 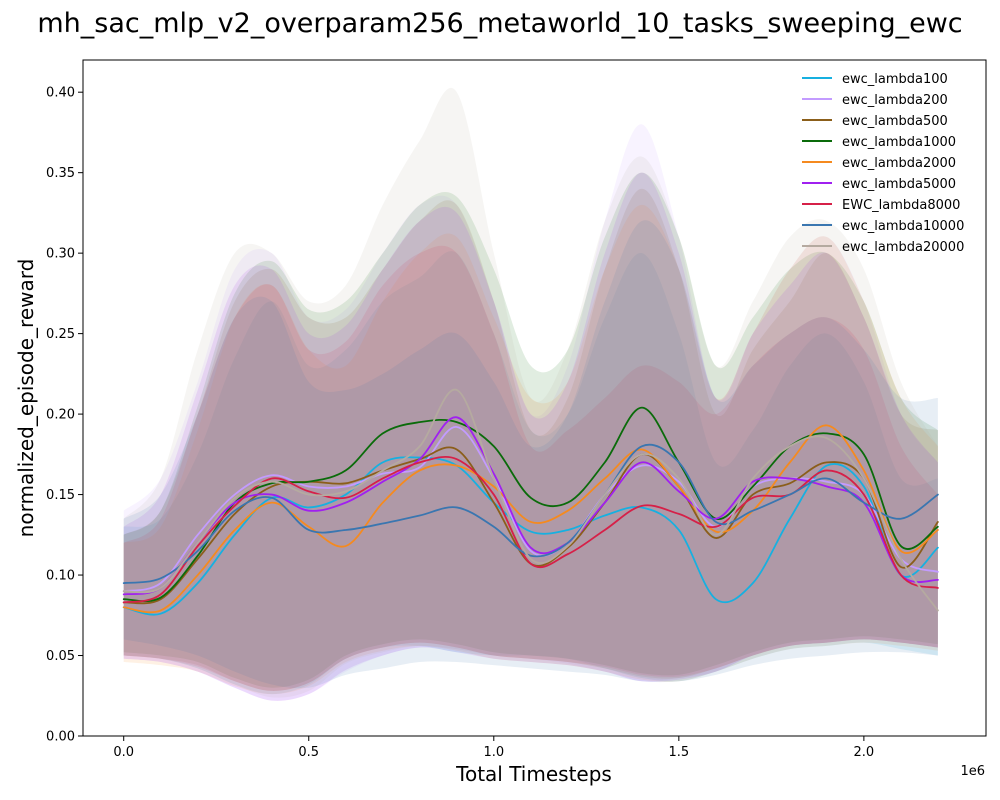 I want to click on legend-label-ewc-lambda100: ewc_lambda100, so click(x=895, y=79).